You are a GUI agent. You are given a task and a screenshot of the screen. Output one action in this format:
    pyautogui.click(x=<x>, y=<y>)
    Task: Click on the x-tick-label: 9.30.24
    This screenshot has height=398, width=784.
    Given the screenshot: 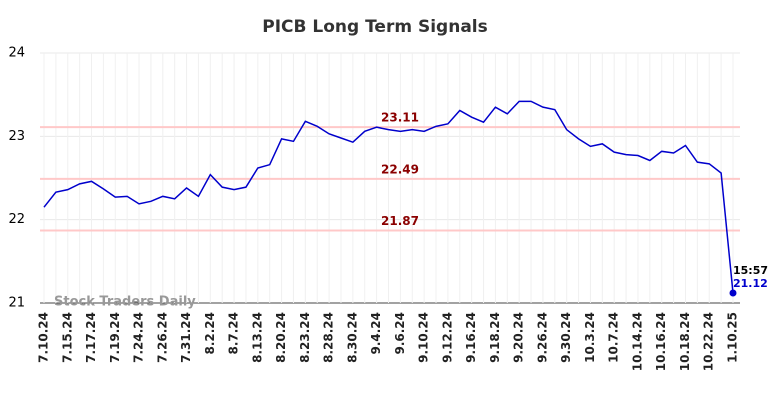 What is the action you would take?
    pyautogui.click(x=566, y=337)
    